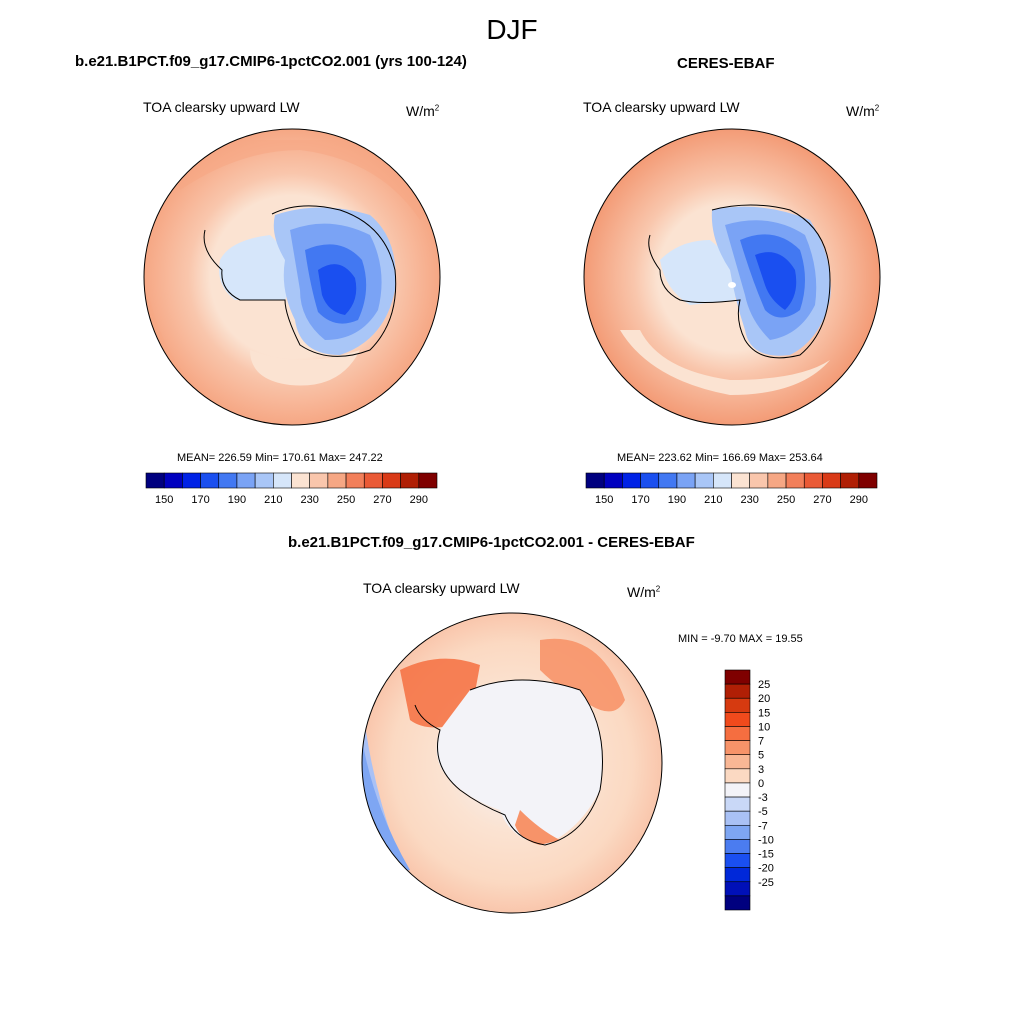 This screenshot has width=1024, height=1024. What do you see at coordinates (761, 756) in the screenshot?
I see `cb3-tick-5: 5` at bounding box center [761, 756].